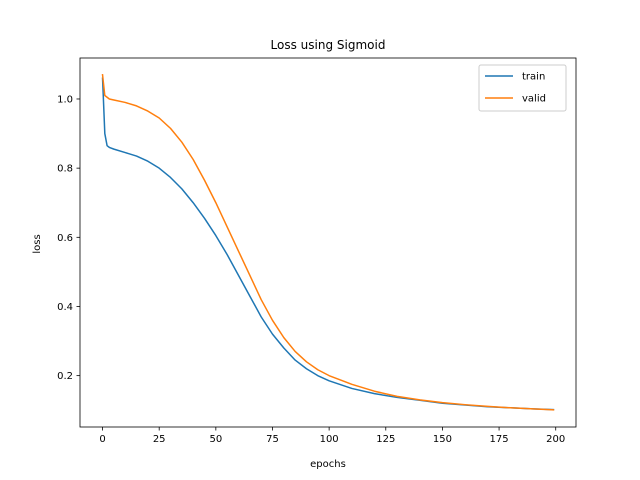  What do you see at coordinates (65, 99) in the screenshot?
I see `y-tick-label: 1.0` at bounding box center [65, 99].